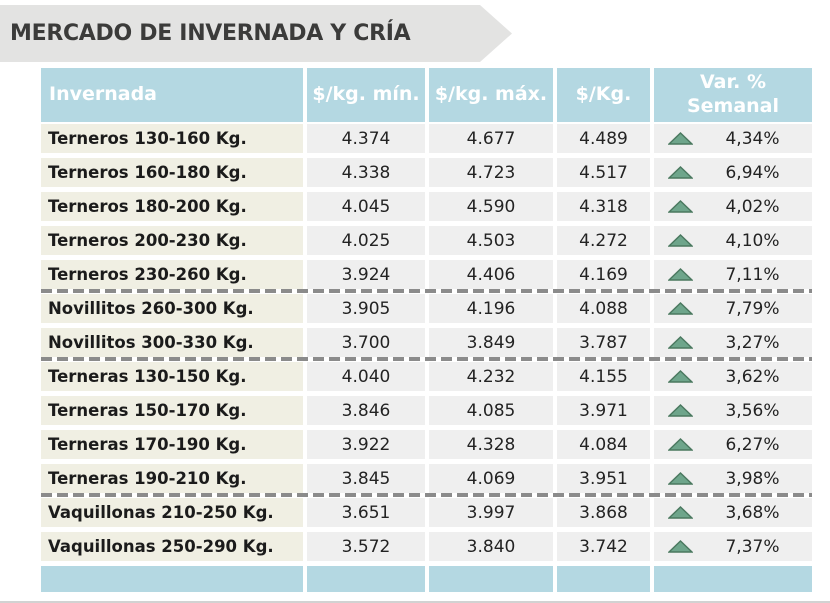 This screenshot has height=603, width=830. What do you see at coordinates (172, 274) in the screenshot?
I see `category-cell: Terneros 230-260 Kg.` at bounding box center [172, 274].